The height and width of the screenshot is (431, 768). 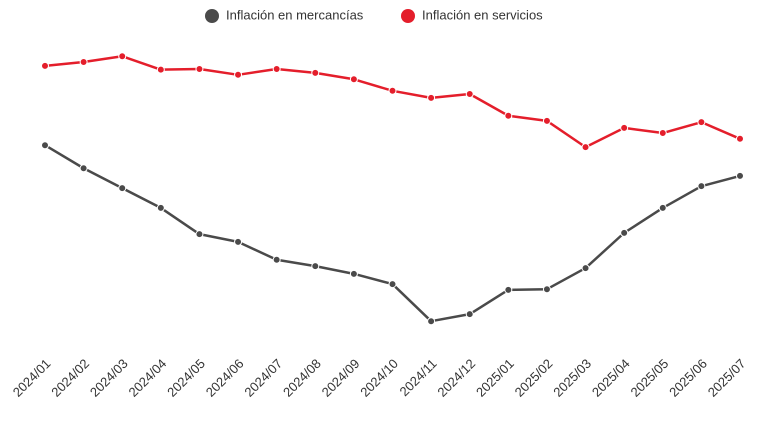 I want to click on x-tick-label: 2025/01, so click(x=495, y=378).